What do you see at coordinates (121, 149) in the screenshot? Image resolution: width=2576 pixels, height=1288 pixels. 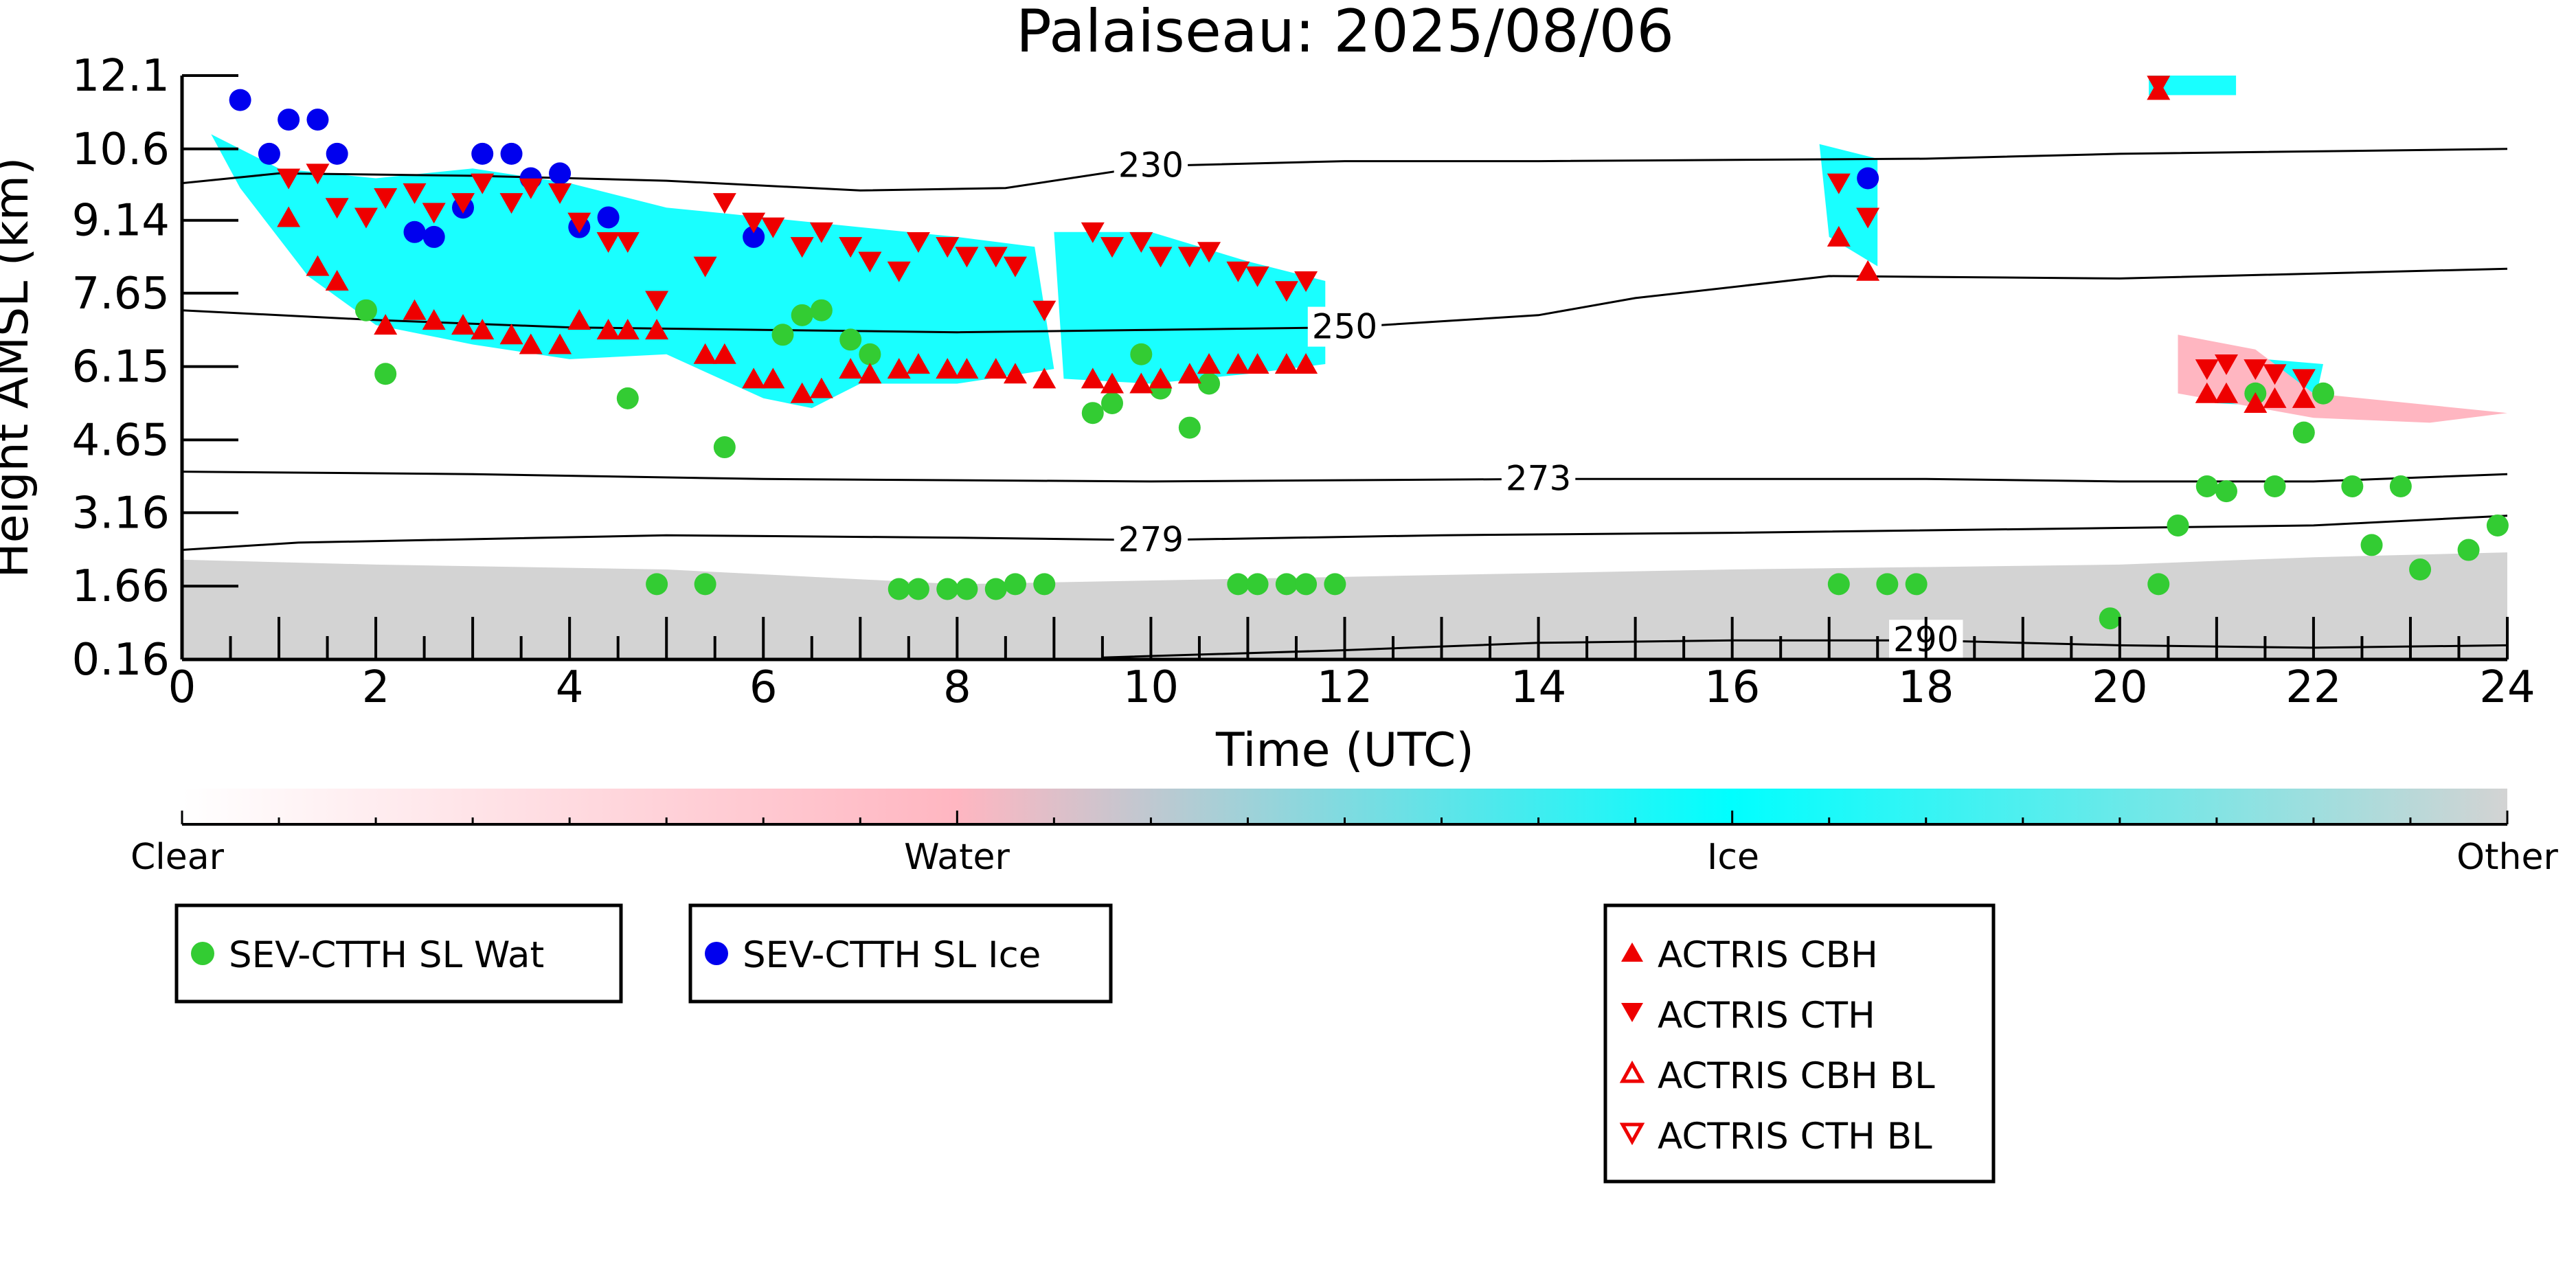 I see `y-tick-label-10.6: 10.6` at bounding box center [121, 149].